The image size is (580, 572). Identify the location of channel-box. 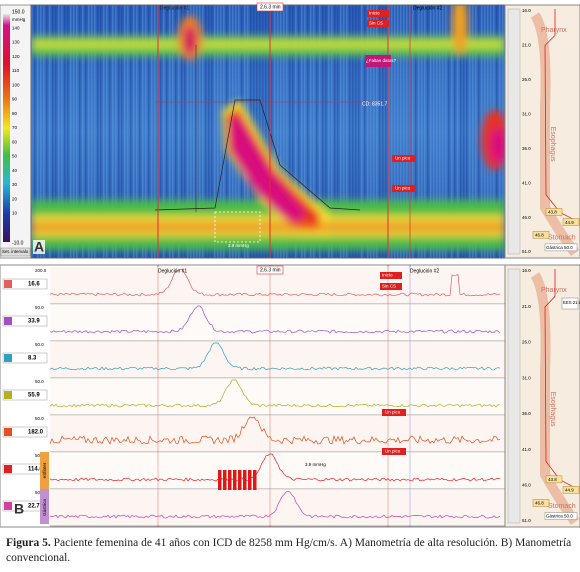
(25, 284).